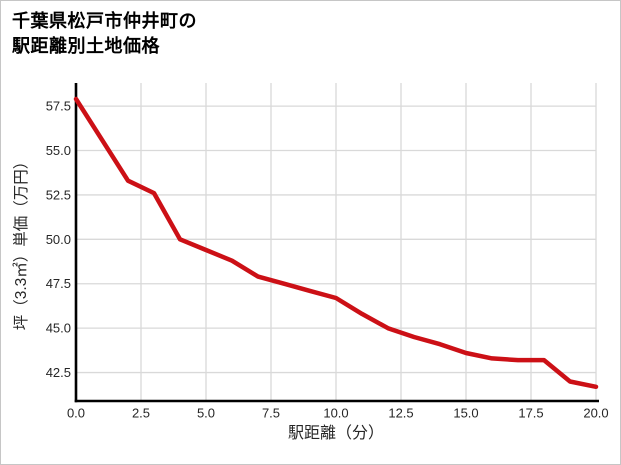 The height and width of the screenshot is (465, 621). Describe the element at coordinates (58, 194) in the screenshot. I see `y-tick-label: 52.5` at that location.